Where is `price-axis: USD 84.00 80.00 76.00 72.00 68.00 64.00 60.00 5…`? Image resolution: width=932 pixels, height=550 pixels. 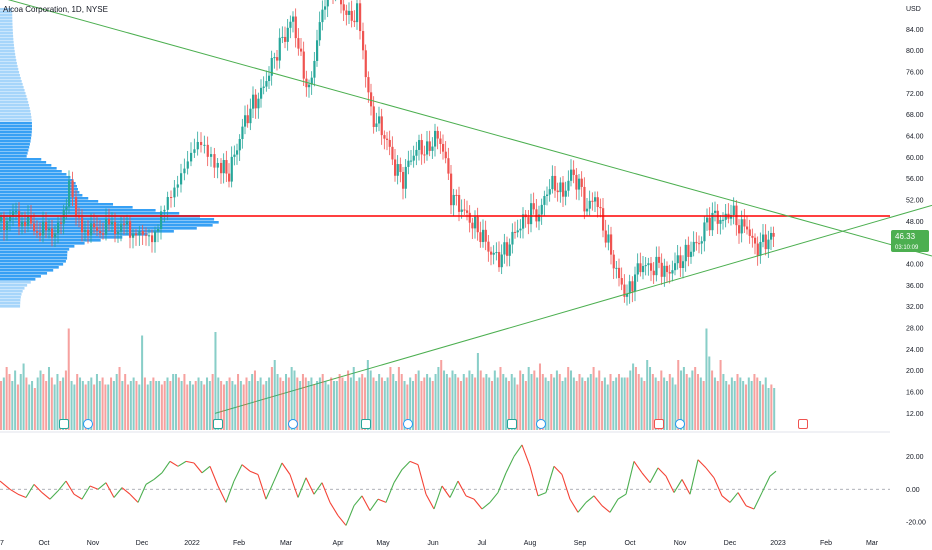
price-axis: USD 84.00 80.00 76.00 72.00 68.00 64.00 60.00 5… is located at coordinates (915, 212).